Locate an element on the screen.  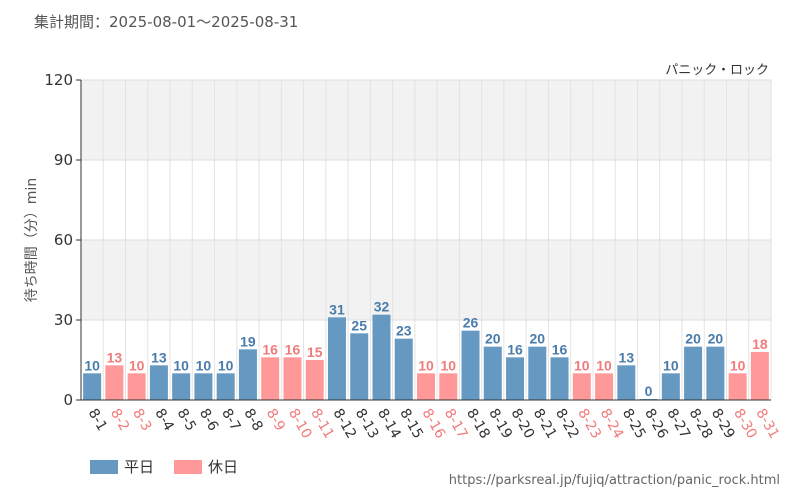
x-tick-label: 8-6 is located at coordinates (208, 420).